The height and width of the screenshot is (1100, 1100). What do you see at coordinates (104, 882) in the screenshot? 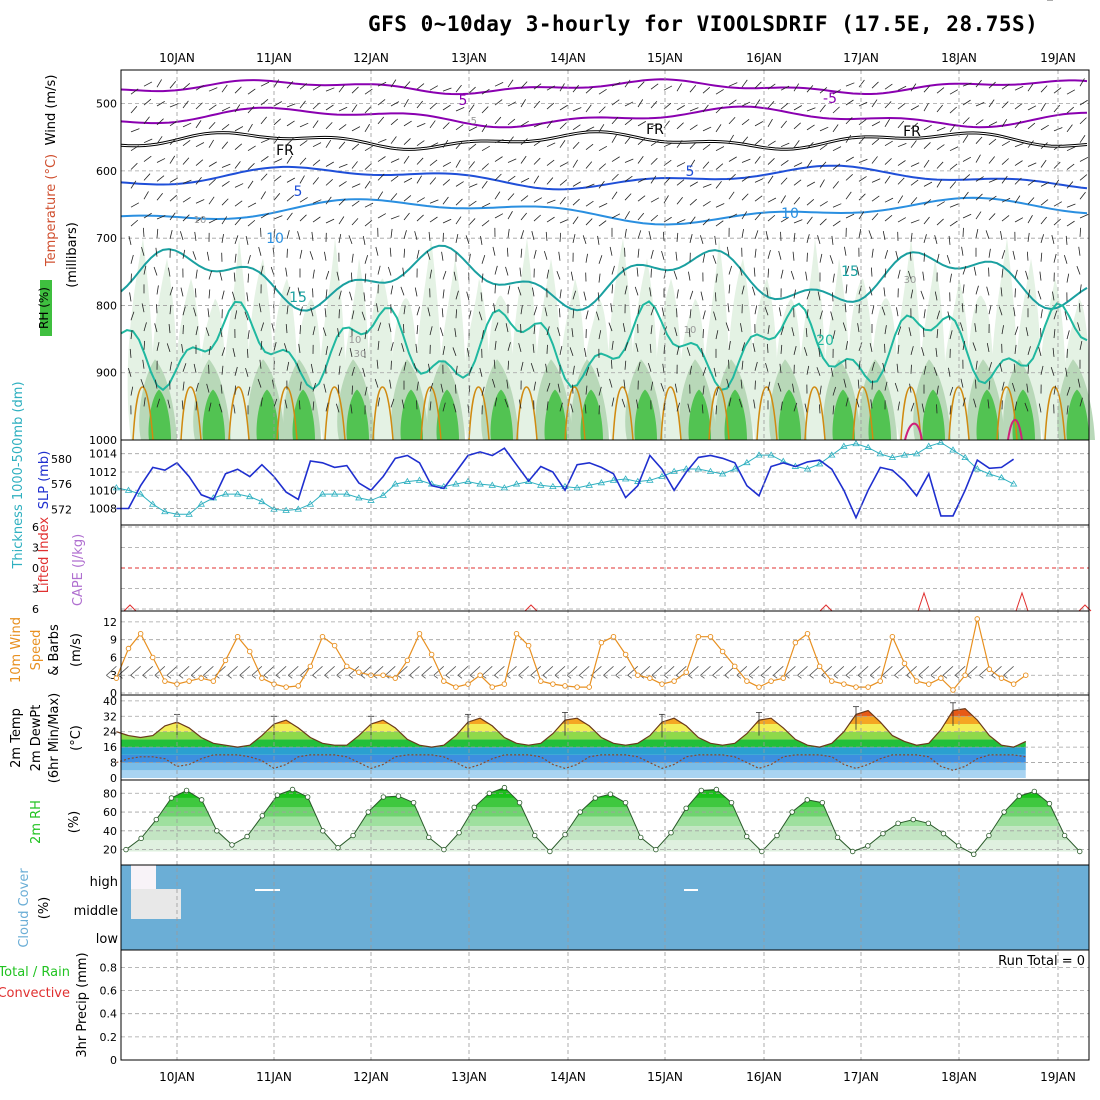
I see `cloud-level-high: high` at bounding box center [104, 882].